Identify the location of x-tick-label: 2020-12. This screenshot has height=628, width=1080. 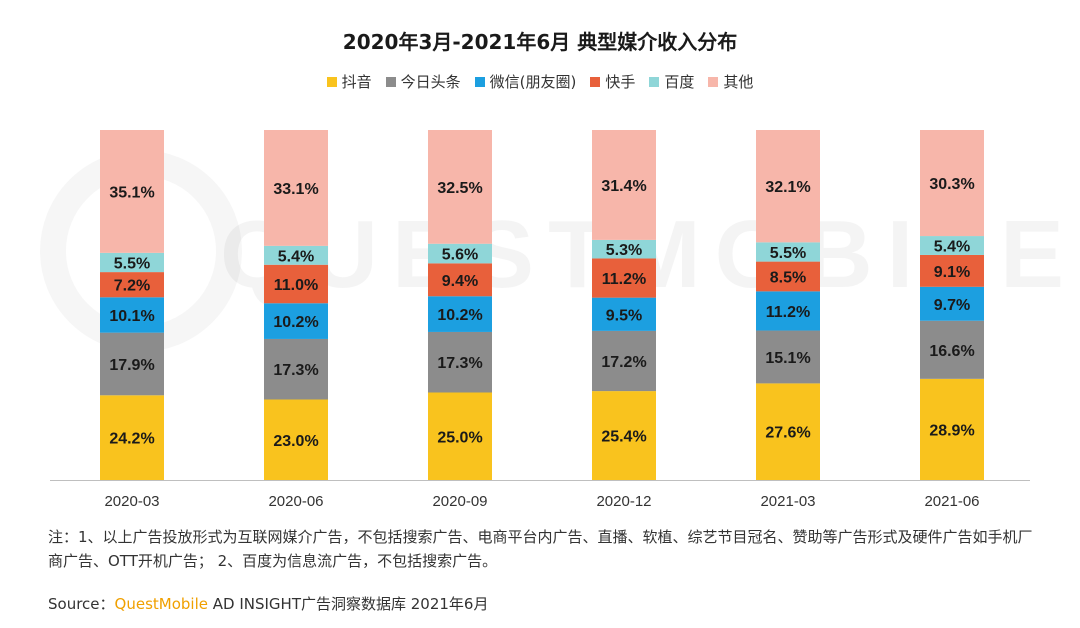
(623, 501).